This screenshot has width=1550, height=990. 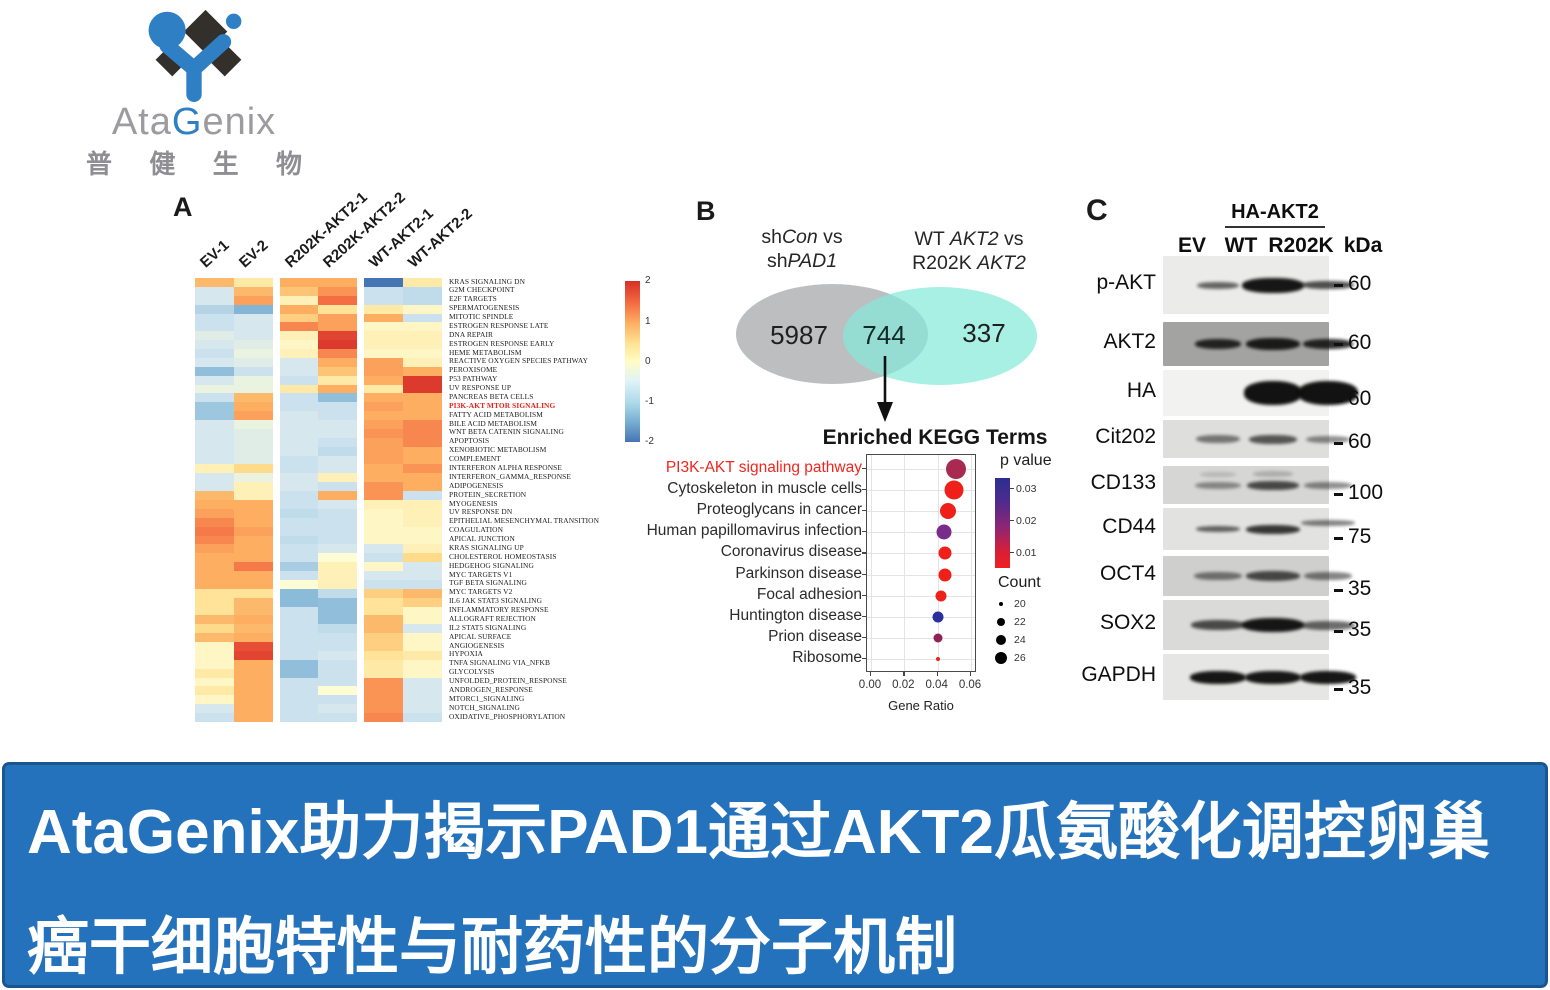 What do you see at coordinates (1259, 677) in the screenshot?
I see `blot-strip-gapdh` at bounding box center [1259, 677].